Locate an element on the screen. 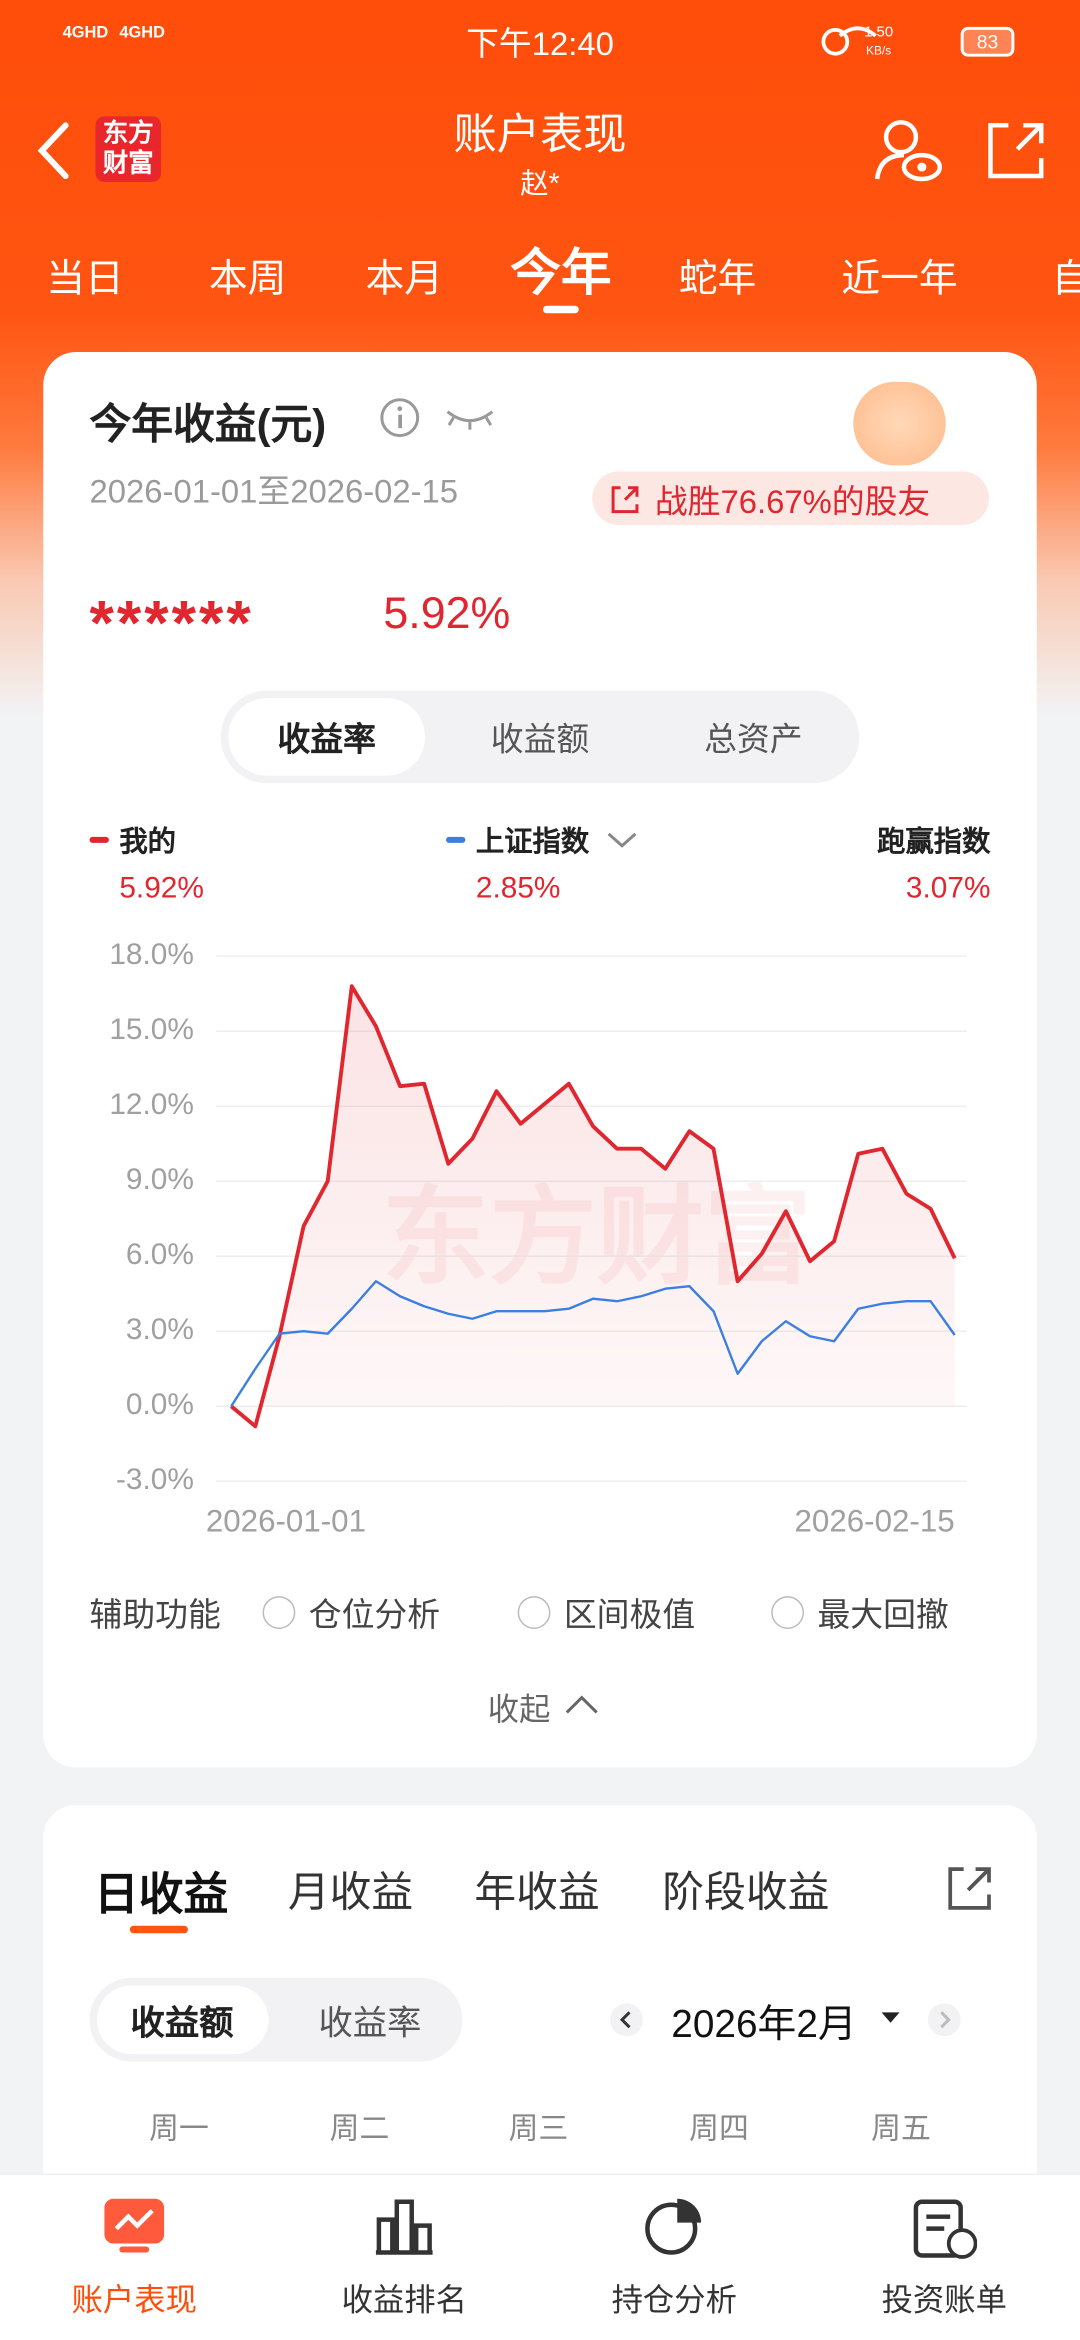  status-icons is located at coordinates (849, 41).